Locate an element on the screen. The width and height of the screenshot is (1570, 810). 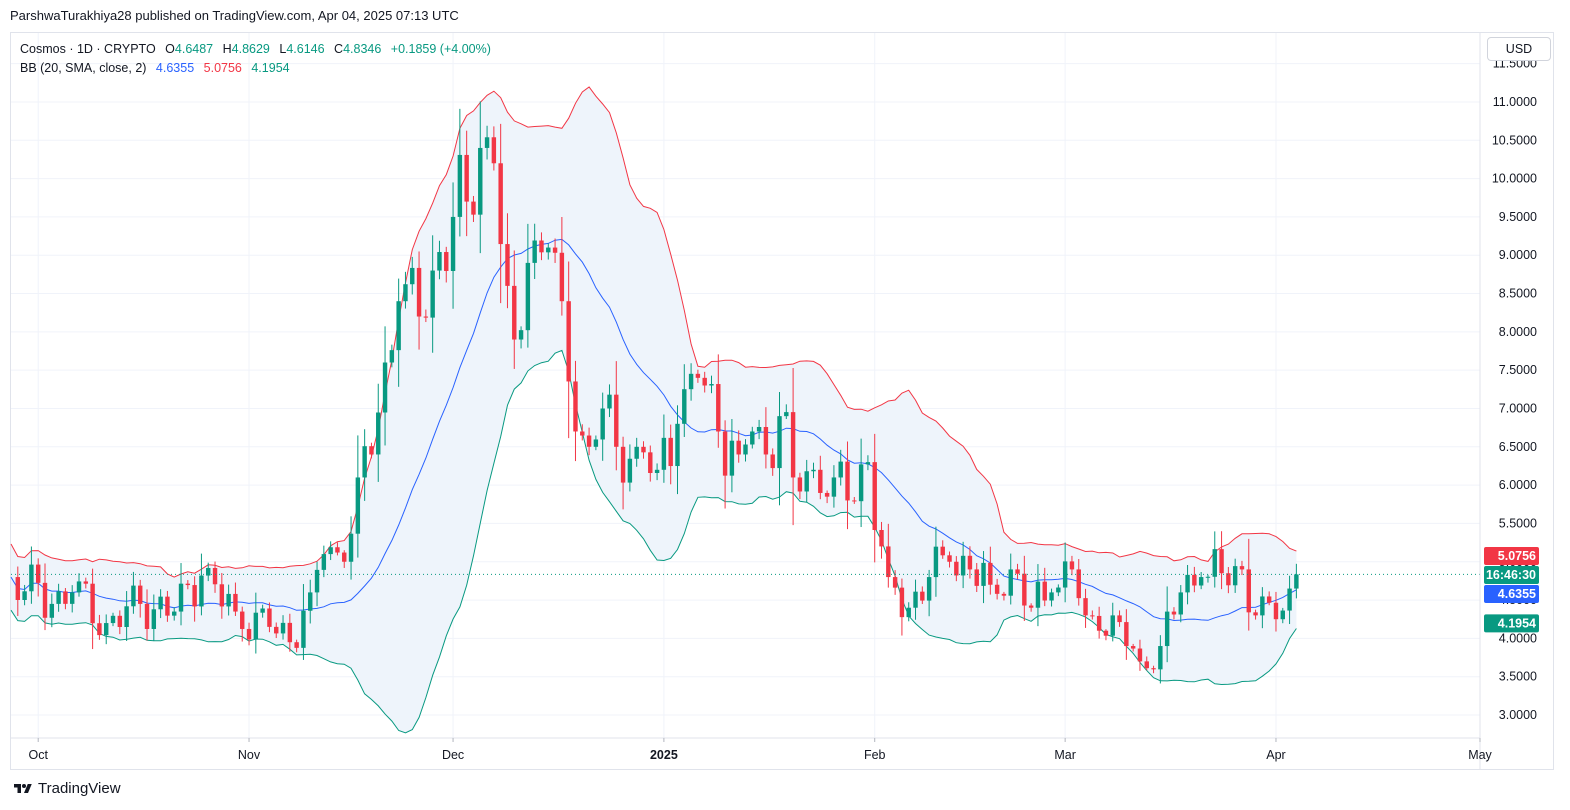
x-tick-label: Mar is located at coordinates (1065, 755).